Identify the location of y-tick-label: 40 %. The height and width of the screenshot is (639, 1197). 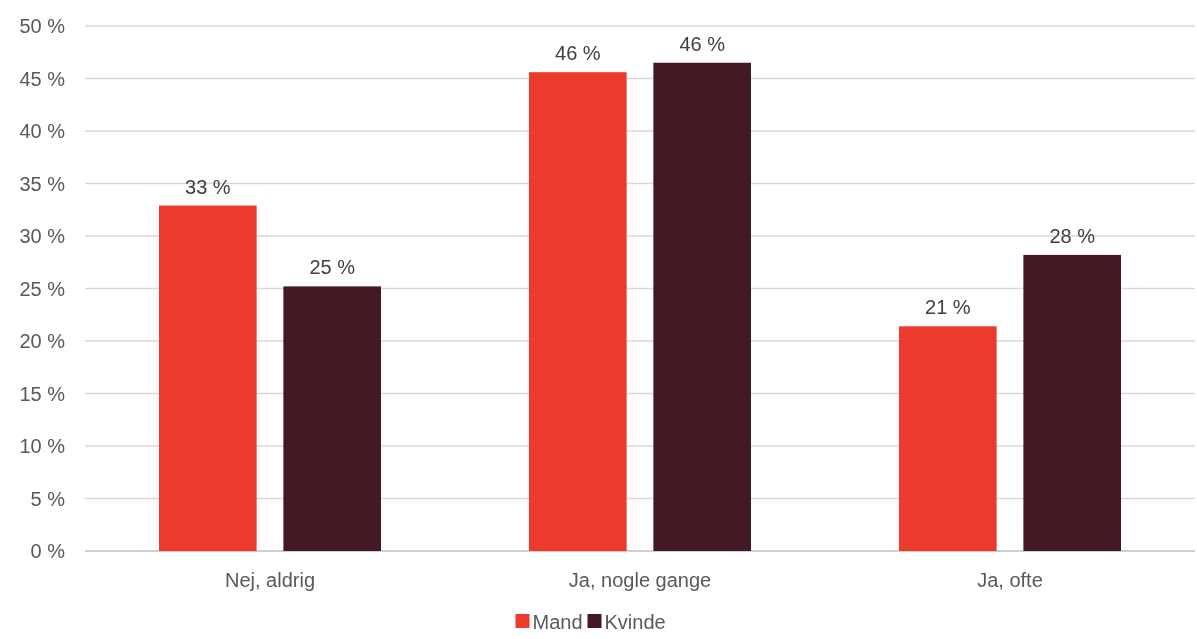
(42, 131).